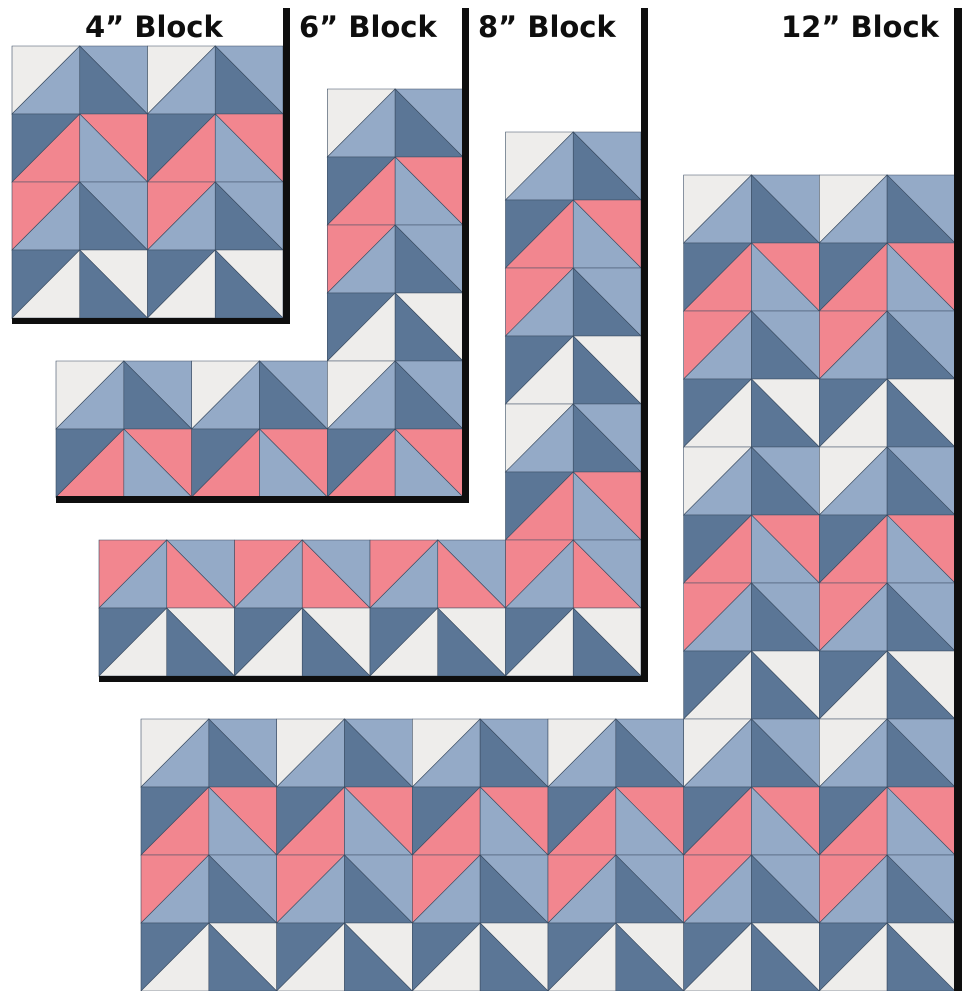  Describe the element at coordinates (547, 27) in the screenshot. I see `block-8-title: 8” Block` at that location.